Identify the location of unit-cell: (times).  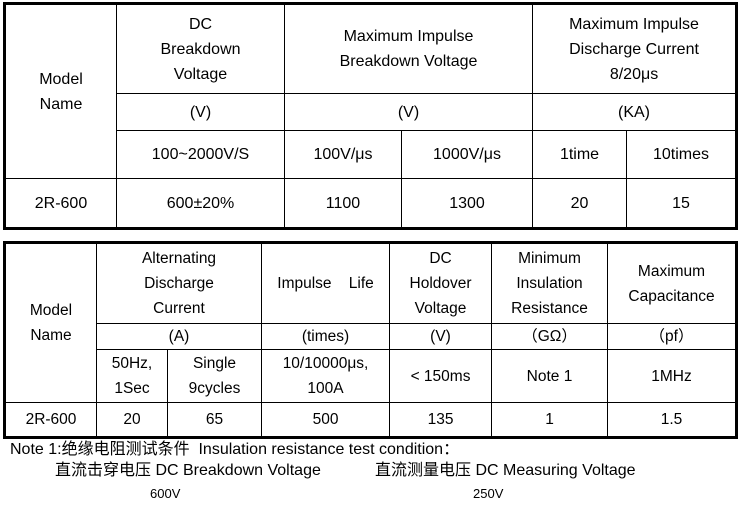
(326, 336).